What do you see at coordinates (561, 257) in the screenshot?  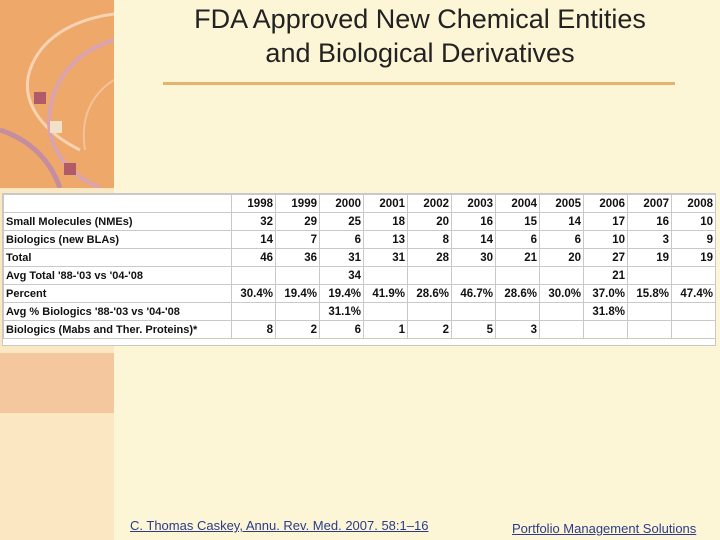 I see `table-cell: 20` at bounding box center [561, 257].